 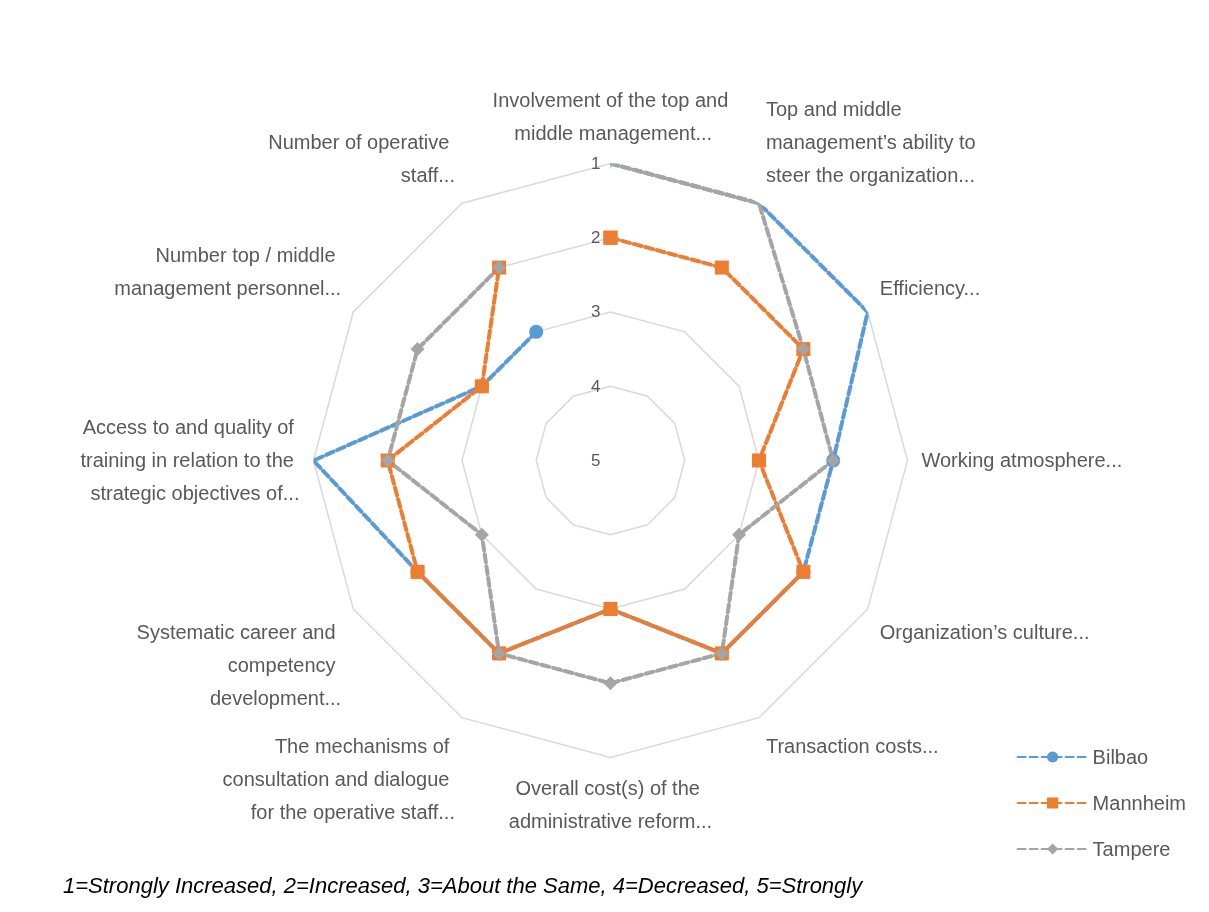 I want to click on text: 1=Strongly Increased, 2=Increased, 3=About the Same, 4=Decreased, 5=Strongly, so click(x=464, y=885).